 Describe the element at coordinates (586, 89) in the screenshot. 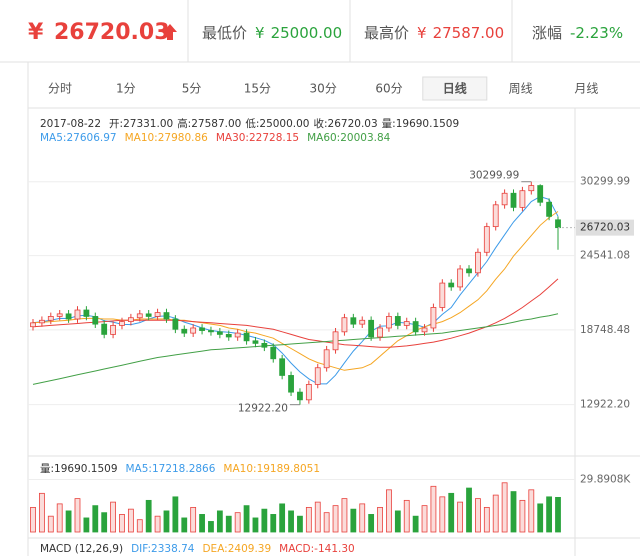

I see `tab: 月线` at that location.